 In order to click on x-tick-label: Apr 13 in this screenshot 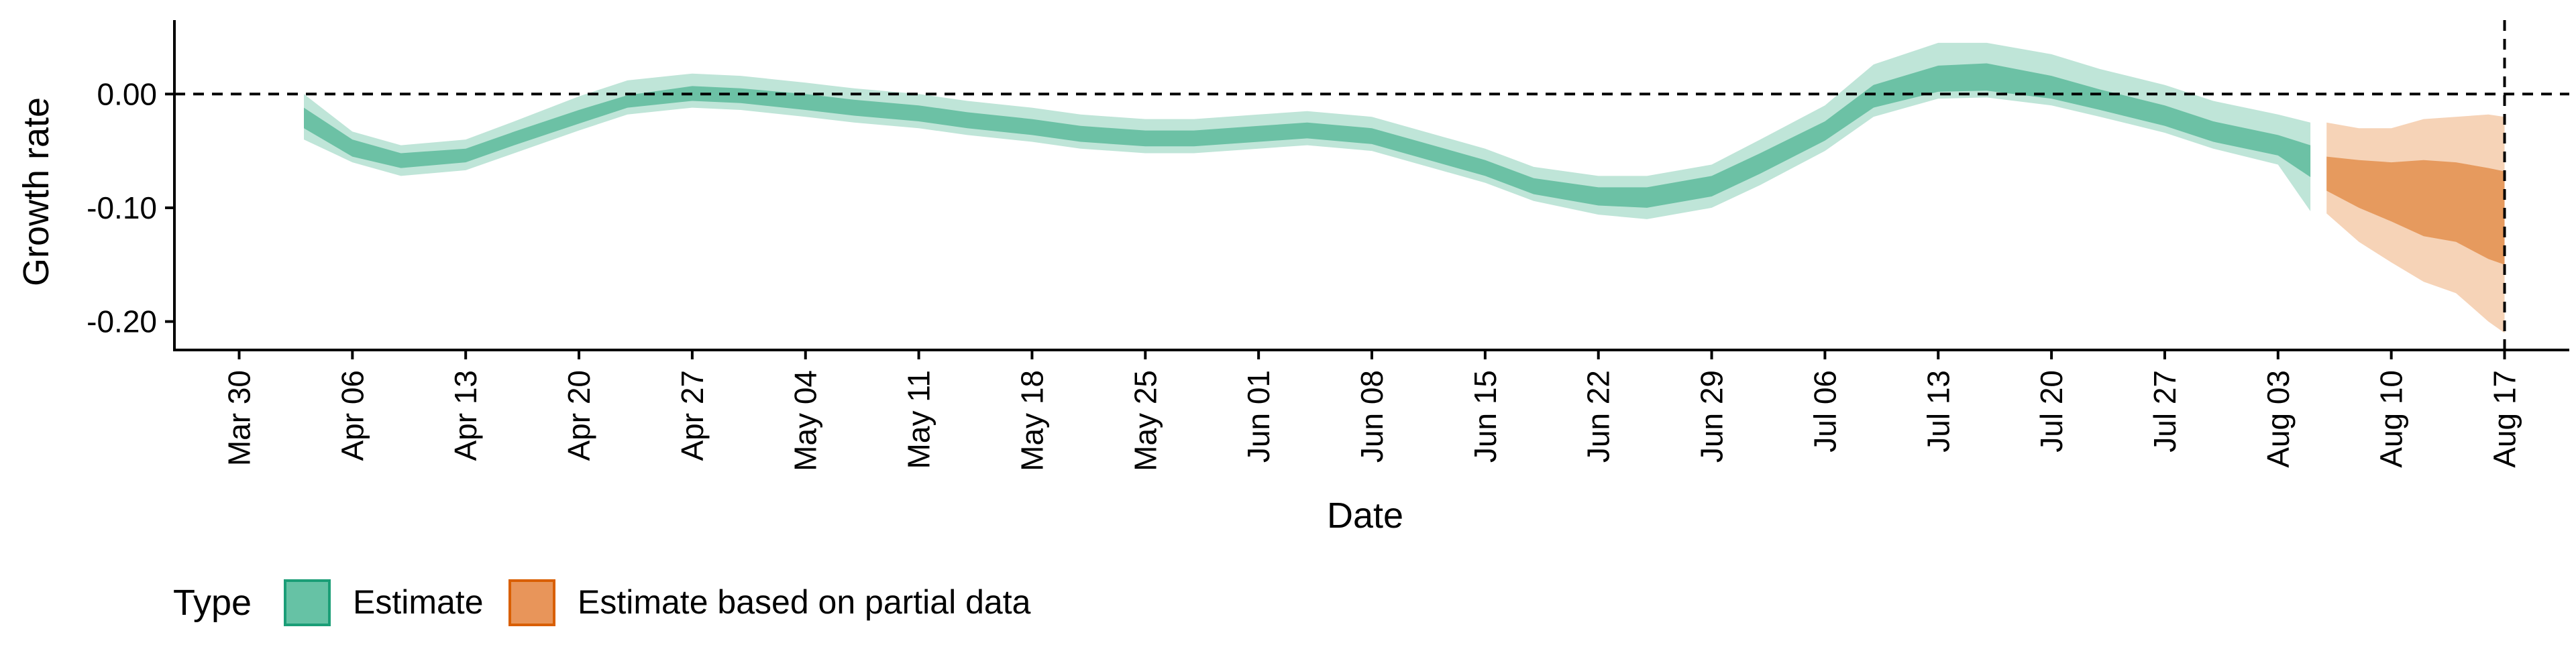, I will do `click(465, 415)`.